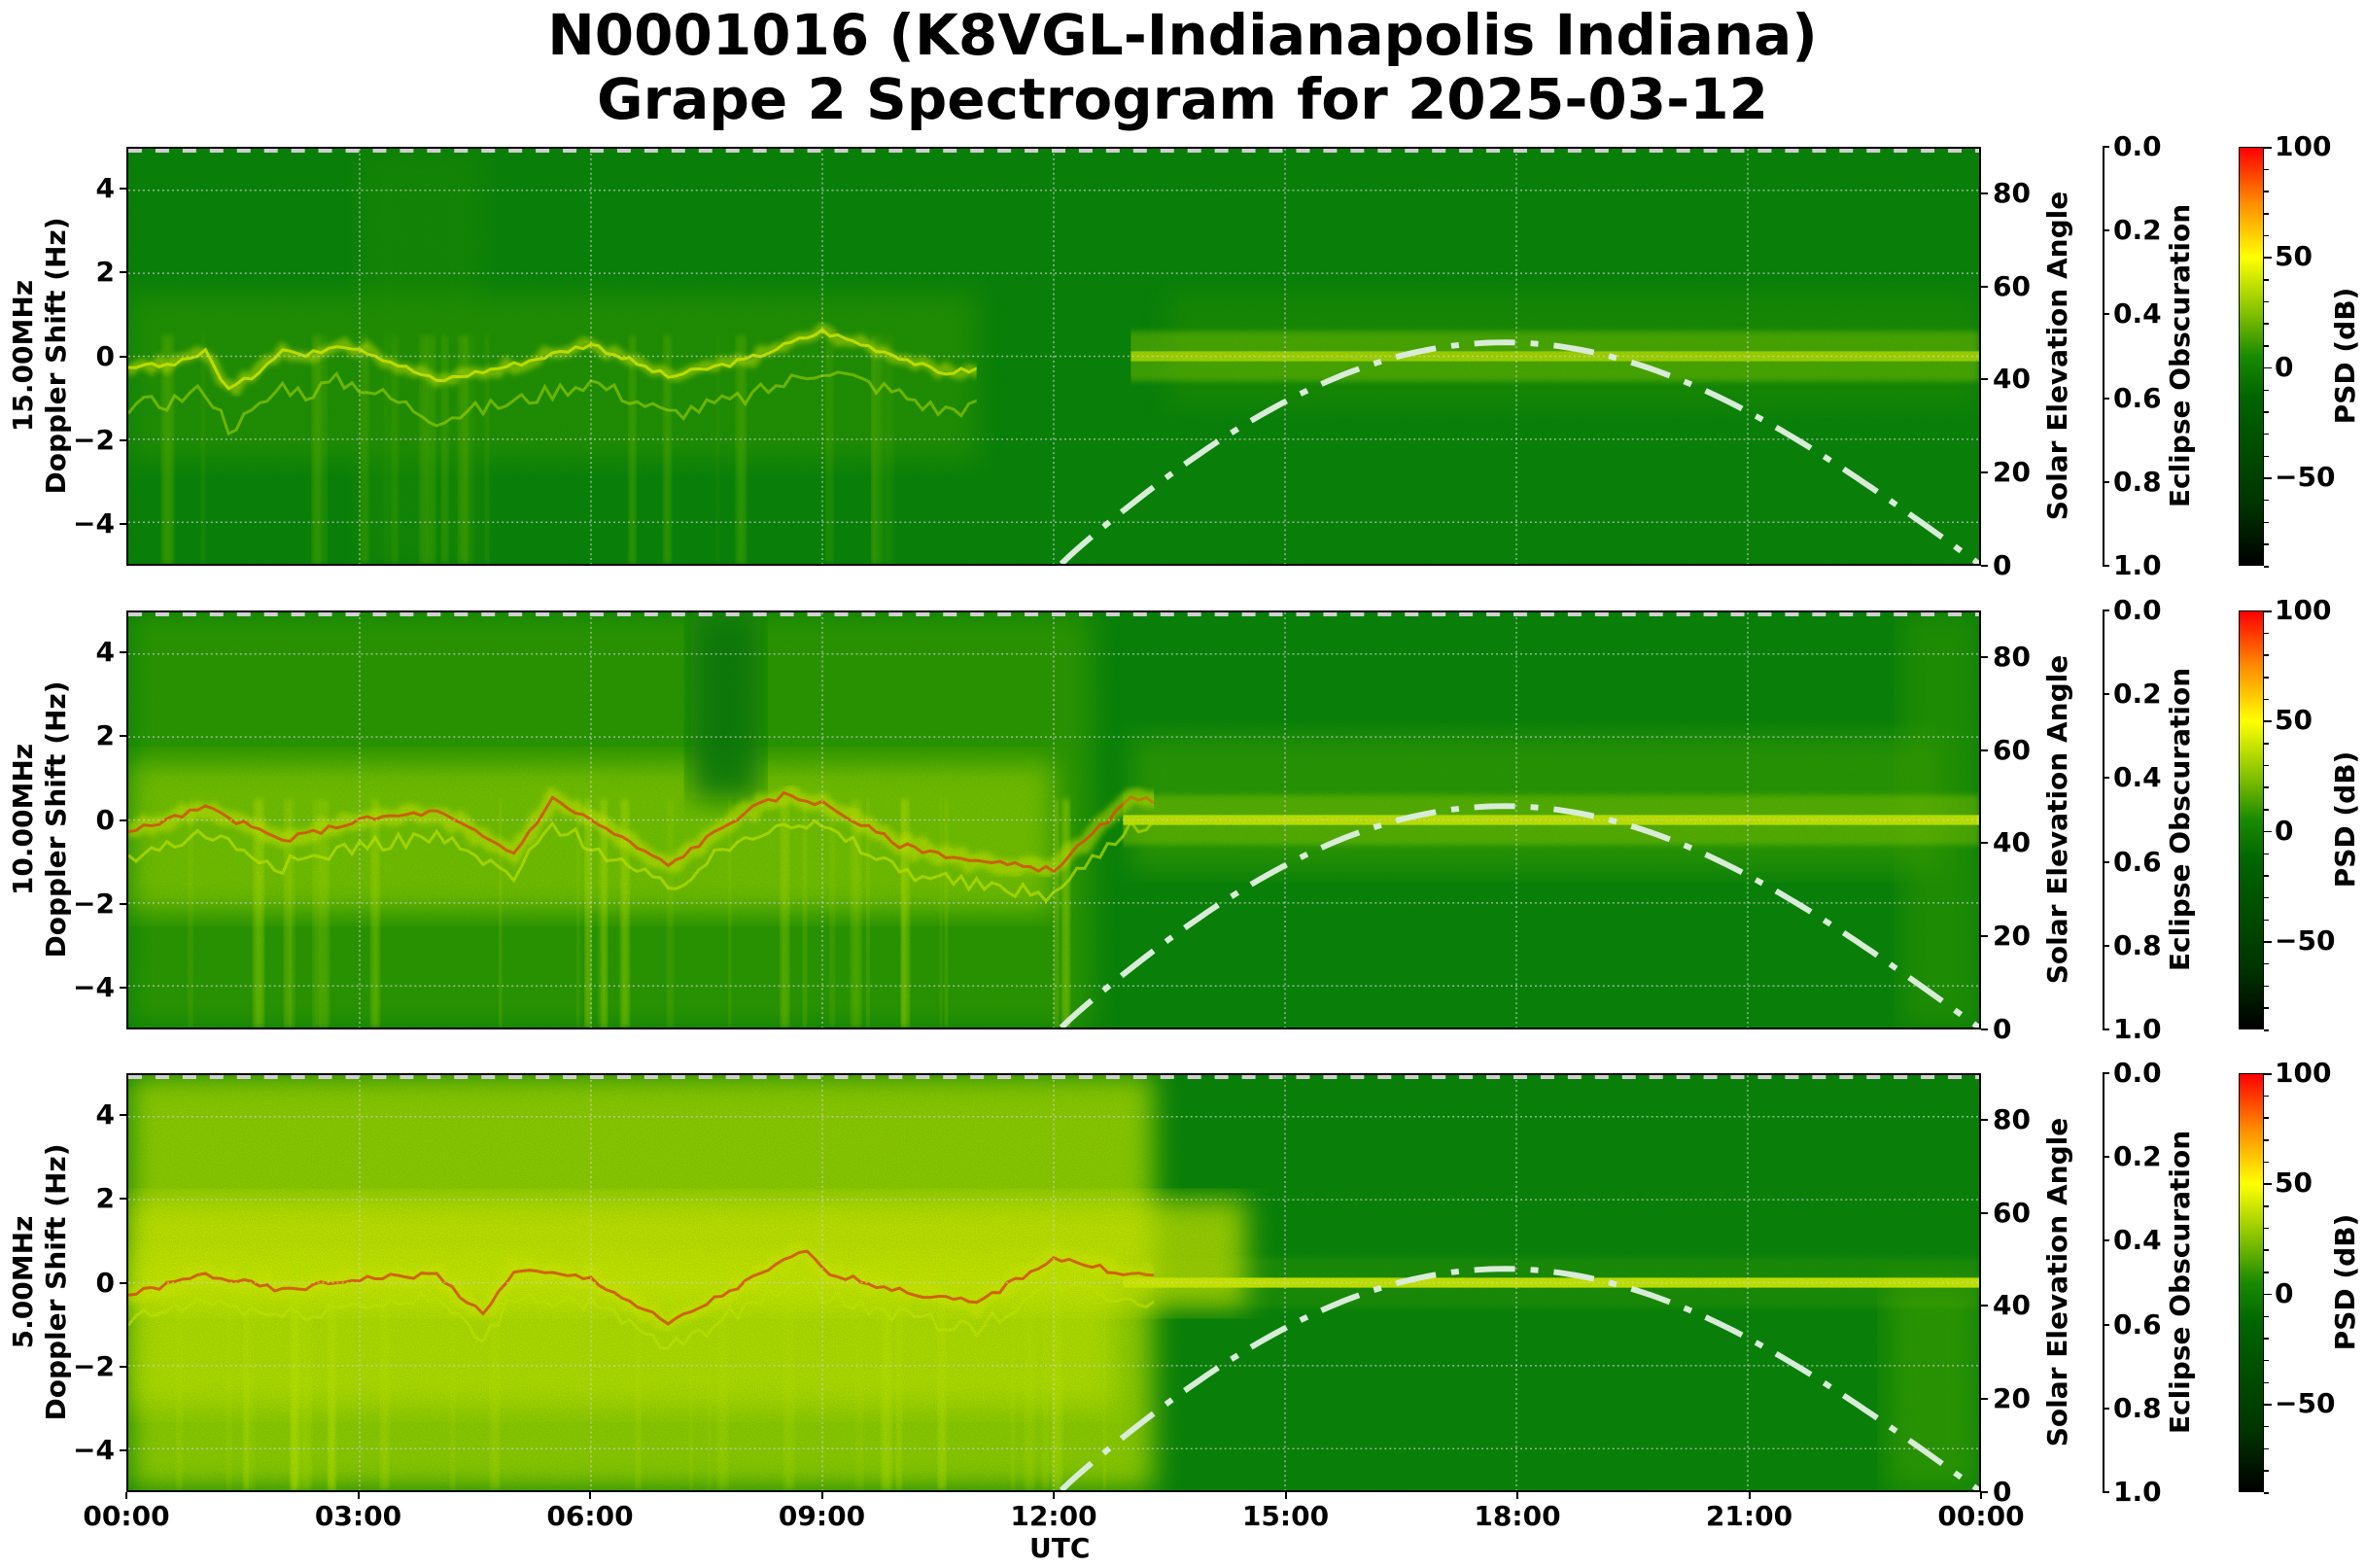 Image resolution: width=2365 pixels, height=1568 pixels. Describe the element at coordinates (41, 819) in the screenshot. I see `doppler-axis-label: 10.00MHz Doppler Shift (Hz)` at that location.